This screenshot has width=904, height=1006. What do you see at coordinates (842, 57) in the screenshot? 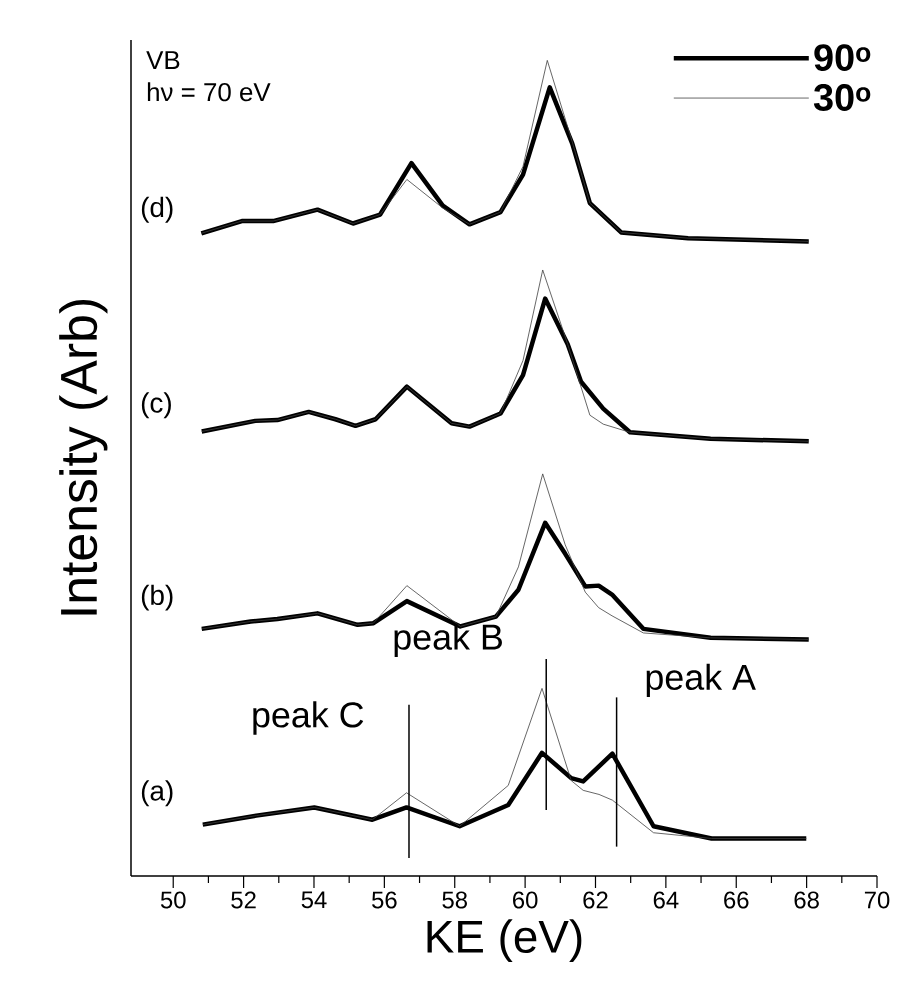
I see `legend-label: 90$^{o}$` at bounding box center [842, 57].